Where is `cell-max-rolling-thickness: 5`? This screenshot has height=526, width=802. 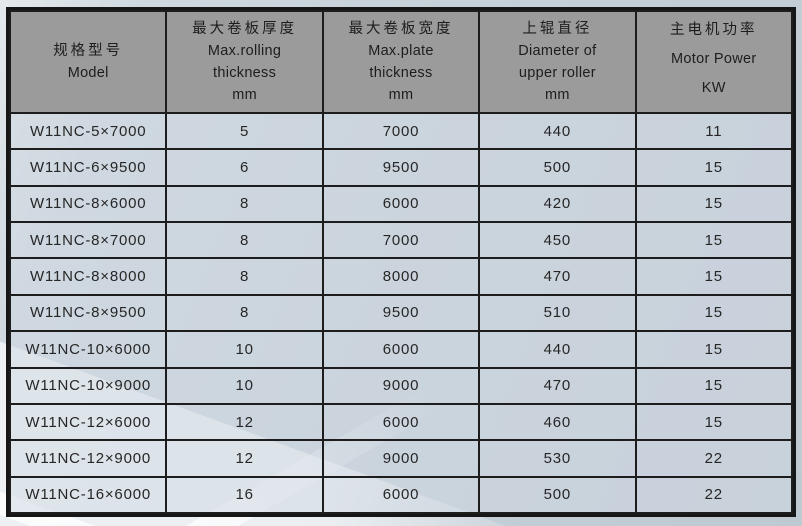
cell-max-rolling-thickness: 5 is located at coordinates (244, 131).